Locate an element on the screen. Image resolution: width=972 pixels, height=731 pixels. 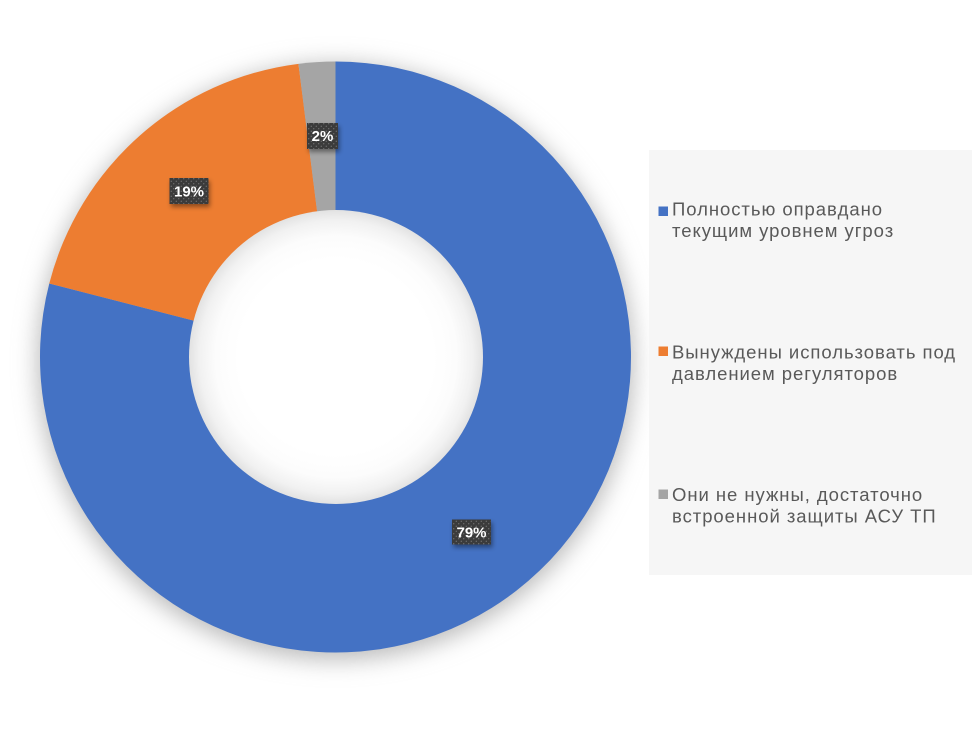
svg-text: Полностью оправдано is located at coordinates (777, 209).